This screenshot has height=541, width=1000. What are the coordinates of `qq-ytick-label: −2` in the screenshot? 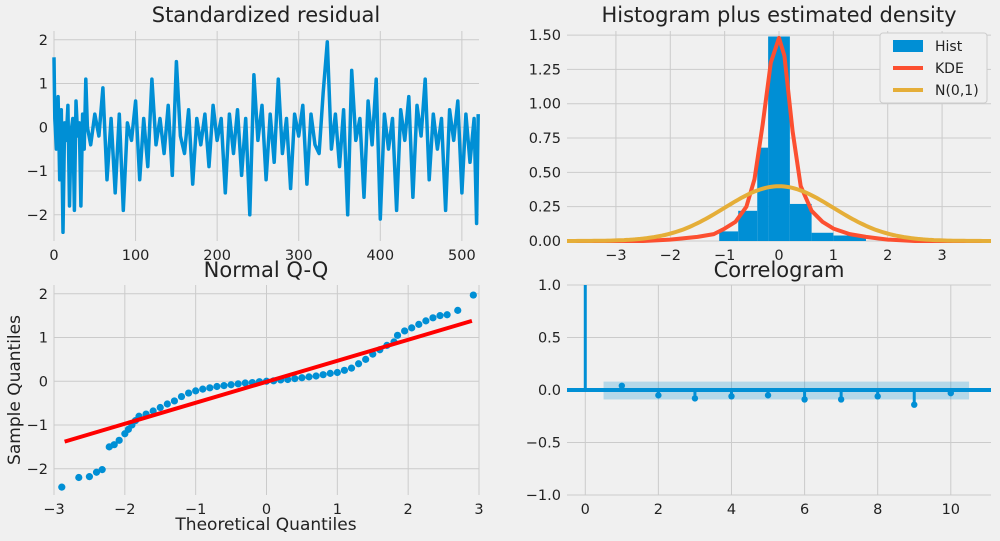 It's located at (37, 470).